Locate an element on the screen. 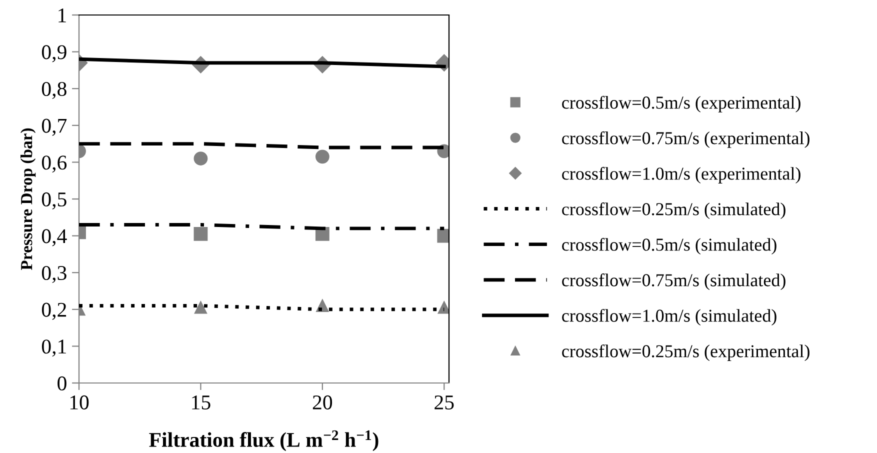  y-tick-label: 0,4 is located at coordinates (54, 237).